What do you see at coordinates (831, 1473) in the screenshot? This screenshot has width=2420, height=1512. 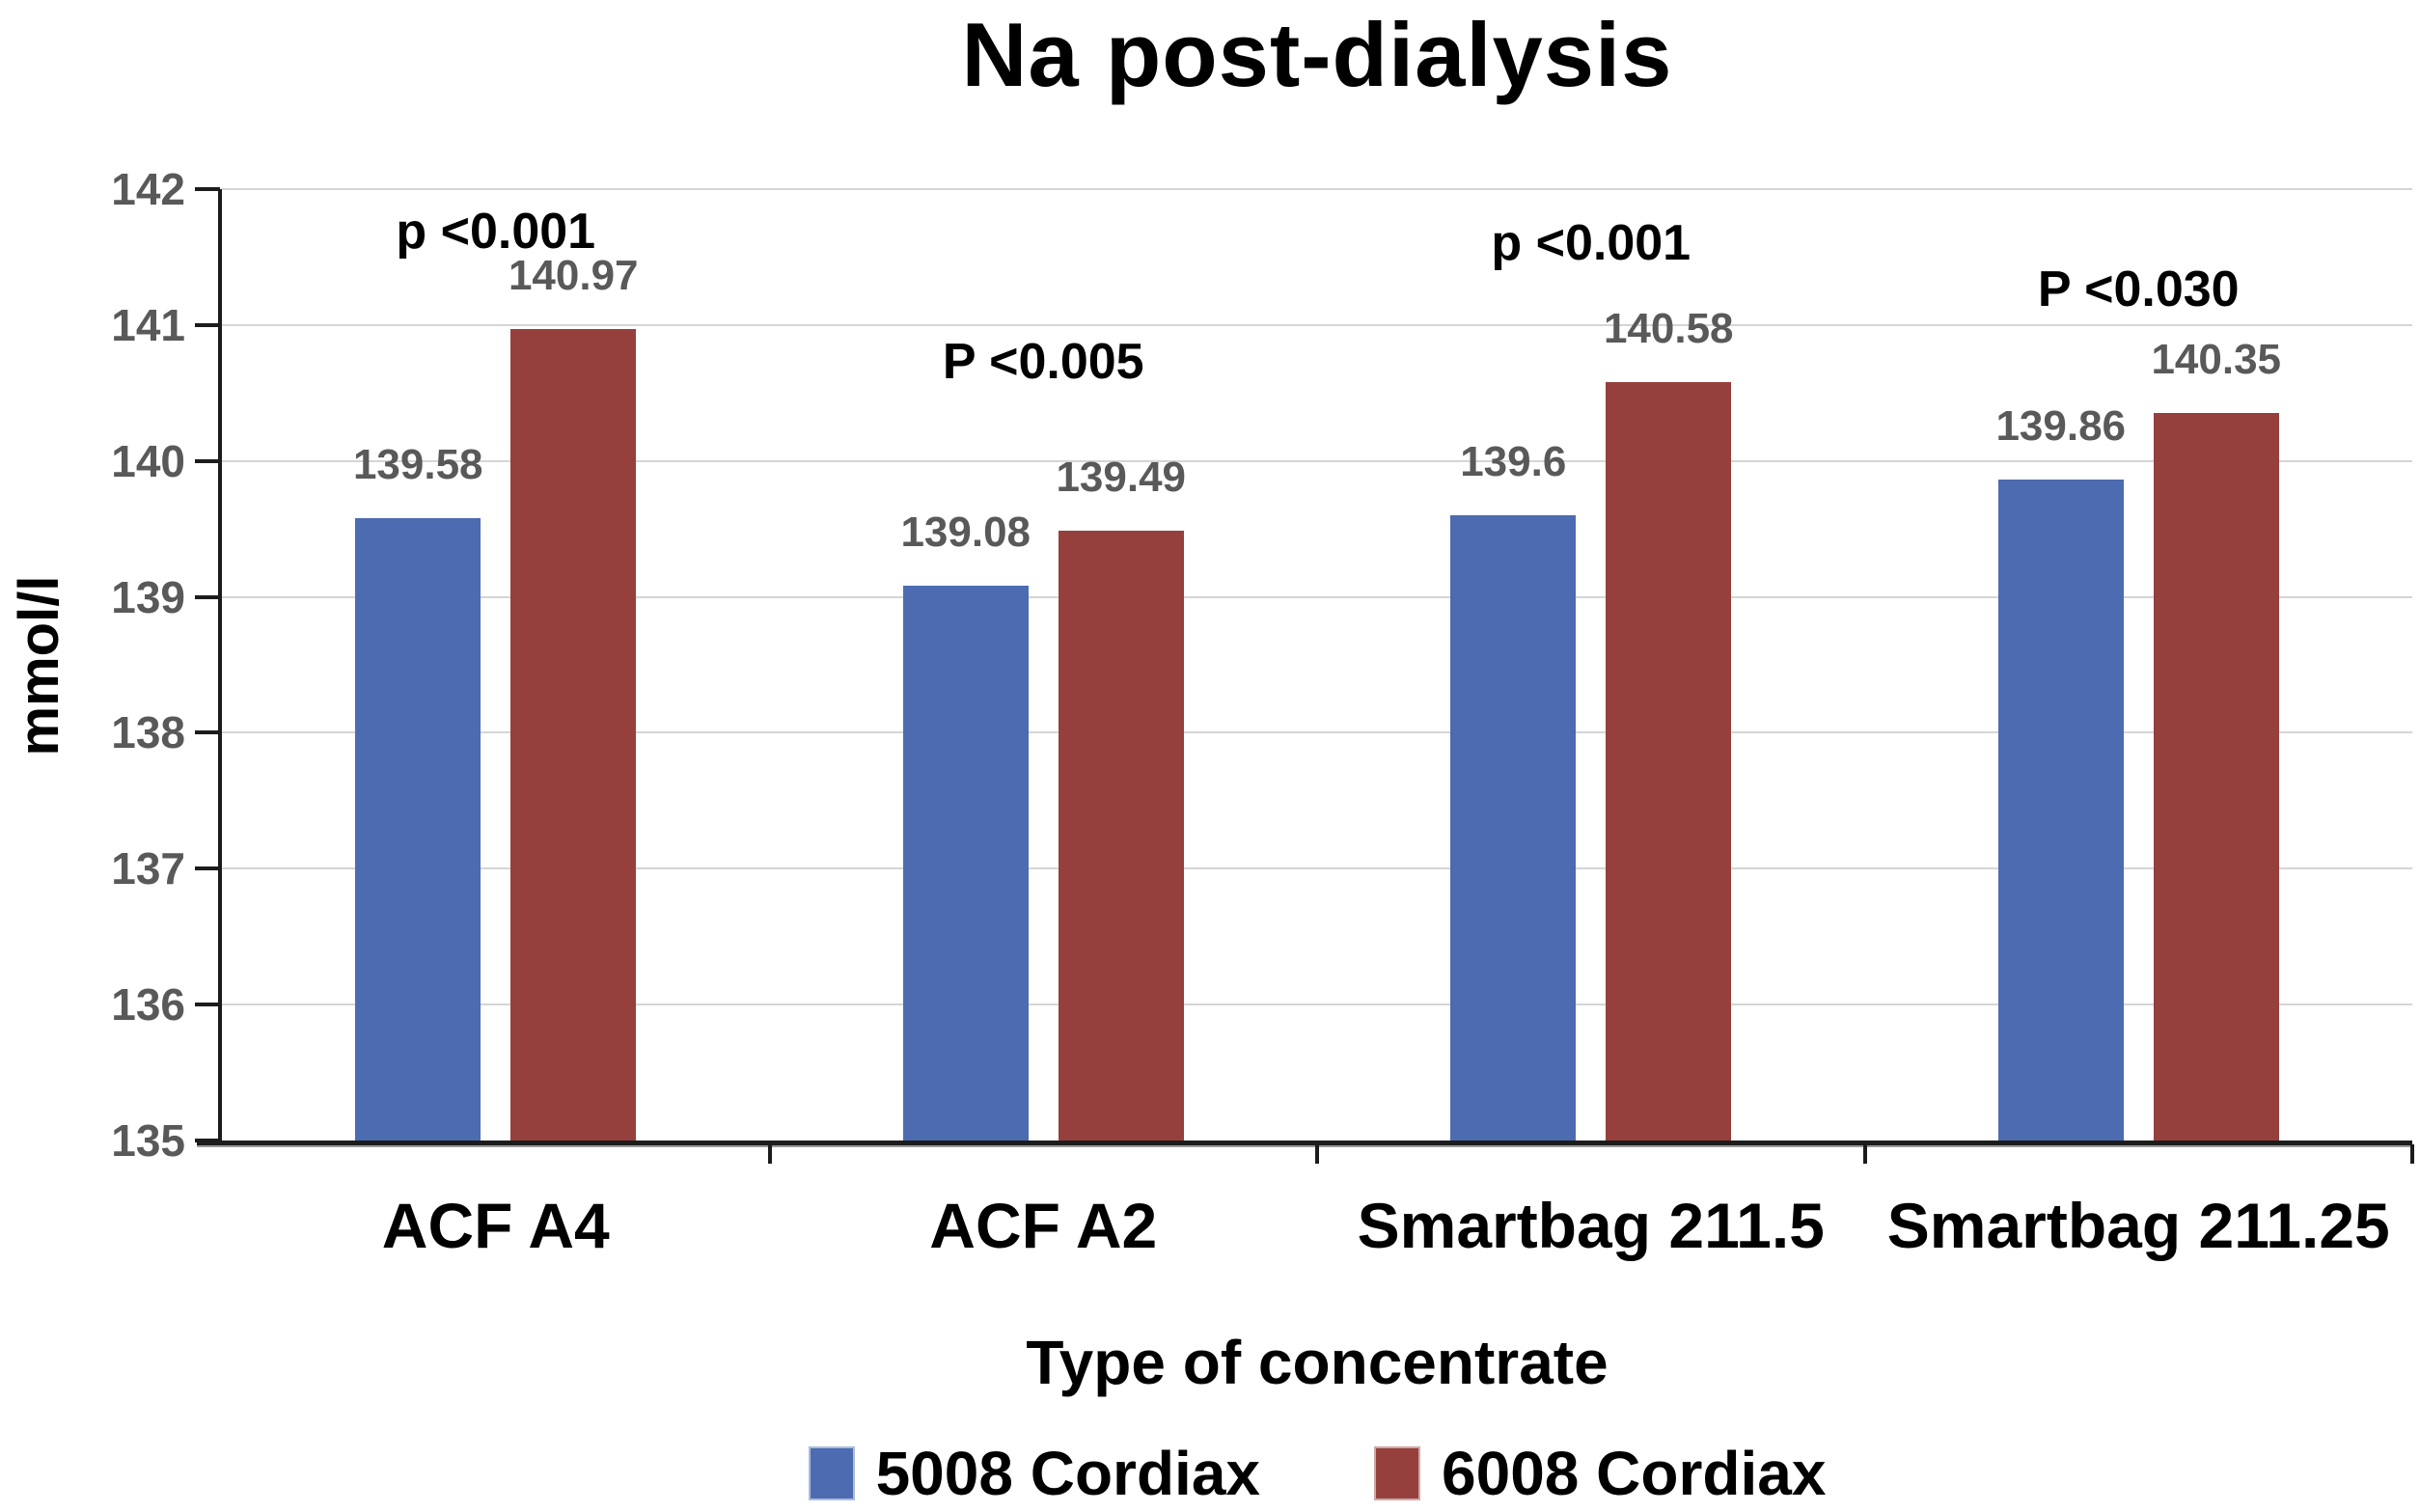 I see `legend-swatch-5008-cordiax` at bounding box center [831, 1473].